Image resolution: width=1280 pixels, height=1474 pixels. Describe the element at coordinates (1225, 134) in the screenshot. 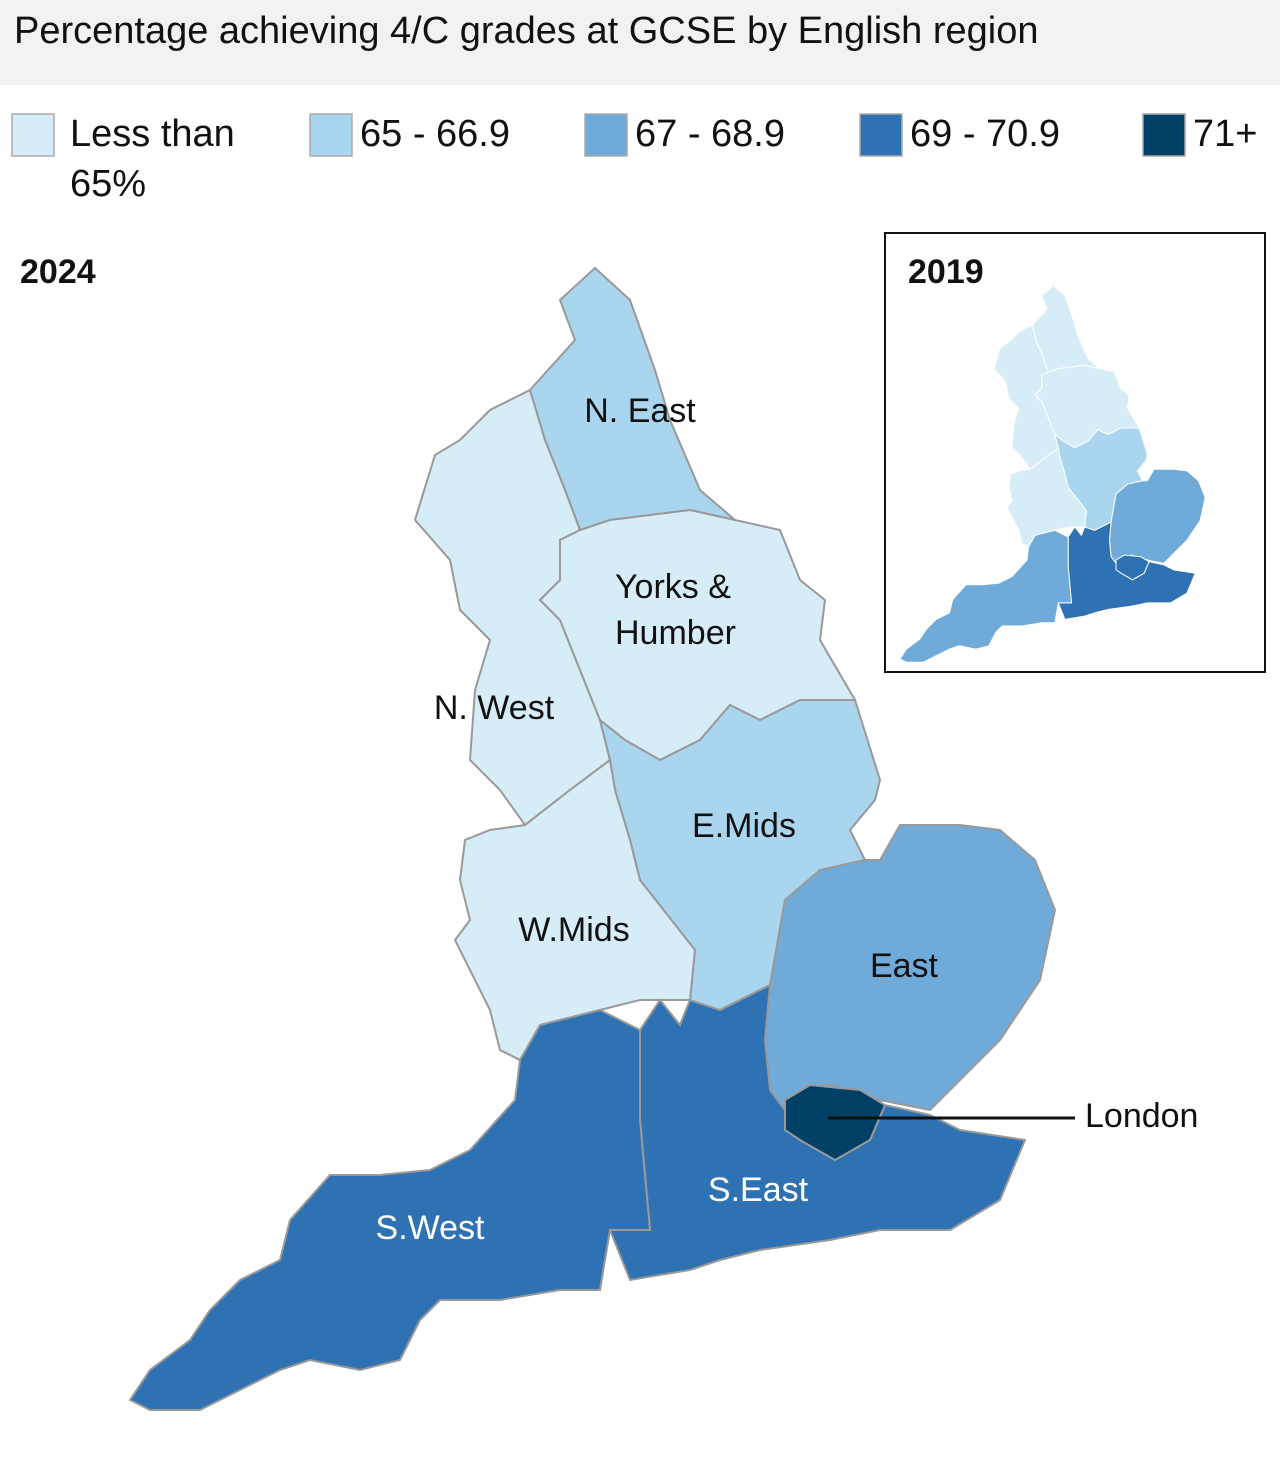

I see `legend-label: 71+` at that location.